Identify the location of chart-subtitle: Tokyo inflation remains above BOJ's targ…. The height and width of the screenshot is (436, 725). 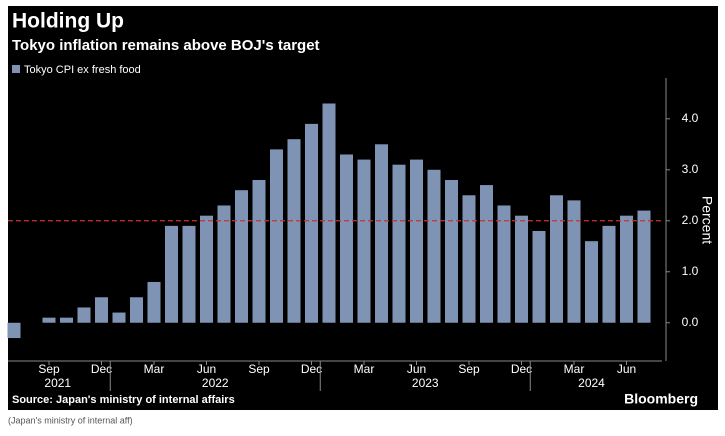
(166, 45).